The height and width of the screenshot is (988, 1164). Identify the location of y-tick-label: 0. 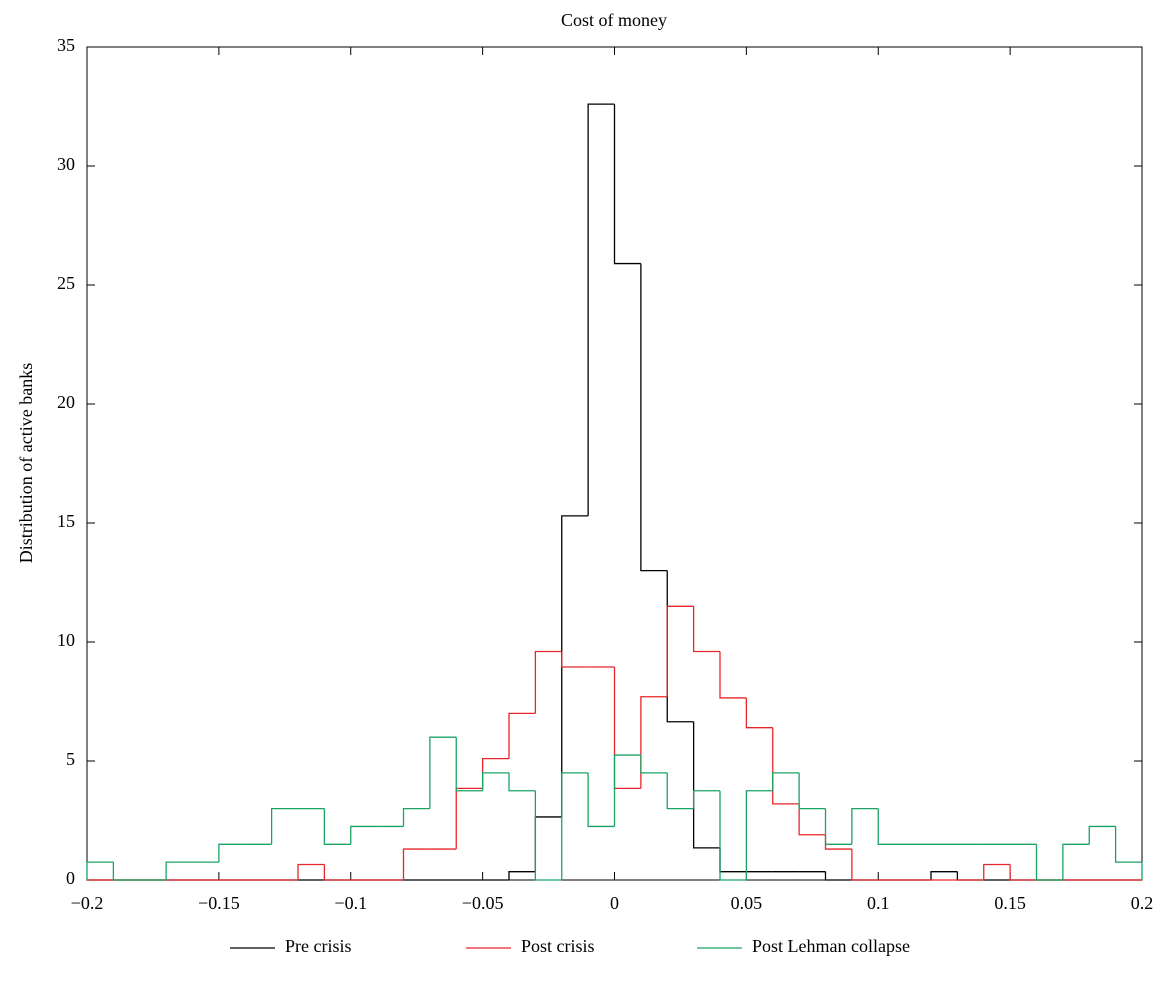
(70, 878).